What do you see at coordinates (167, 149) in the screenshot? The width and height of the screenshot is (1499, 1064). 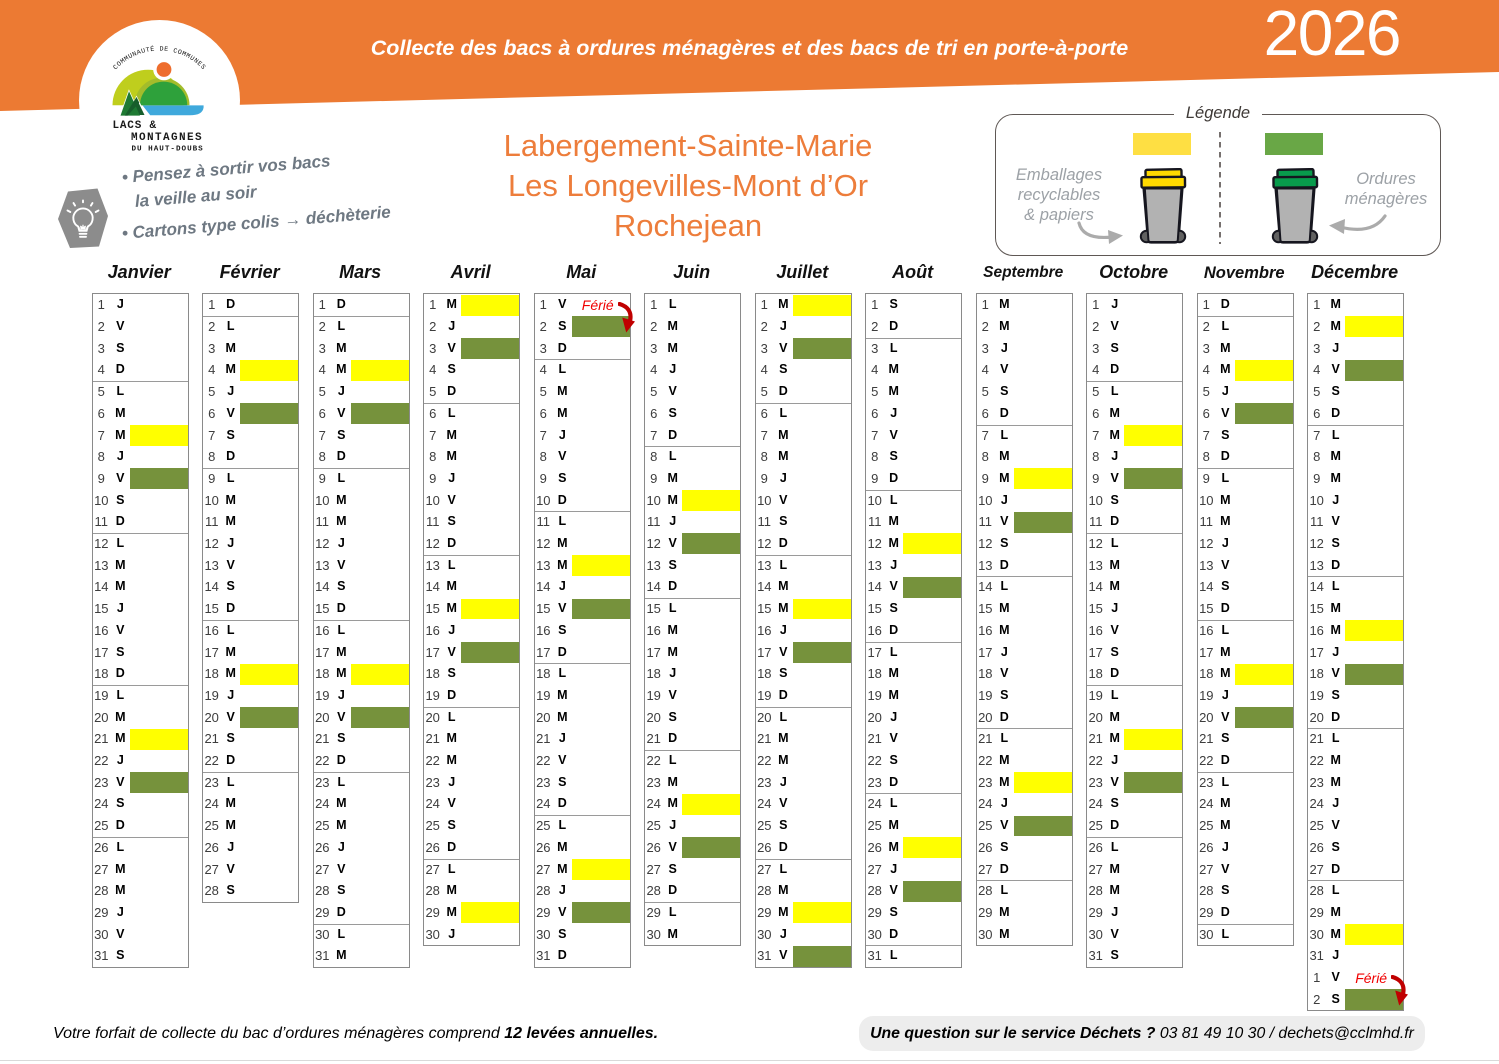 I see `svg-text: DU HAUT-DOUBS` at bounding box center [167, 149].